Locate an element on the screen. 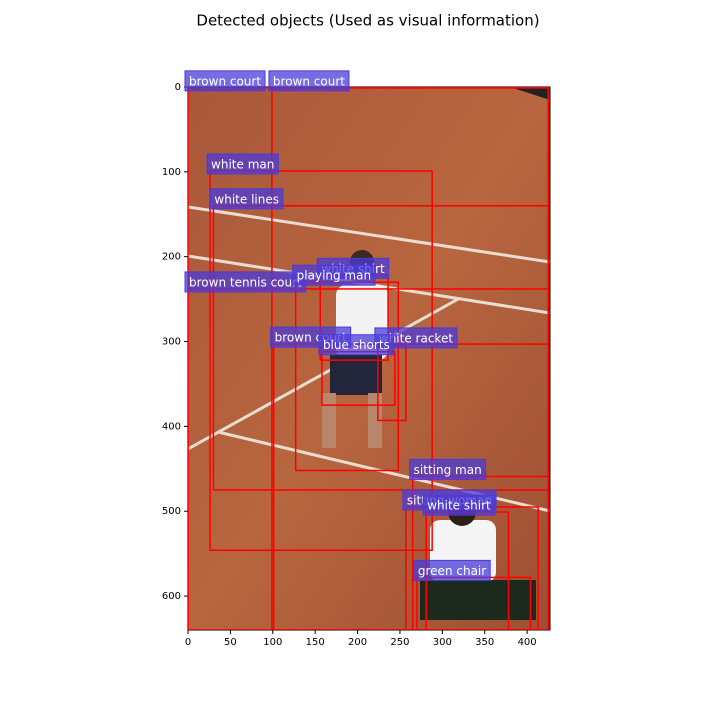 This screenshot has height=724, width=720. box-label: sitting man is located at coordinates (448, 470).